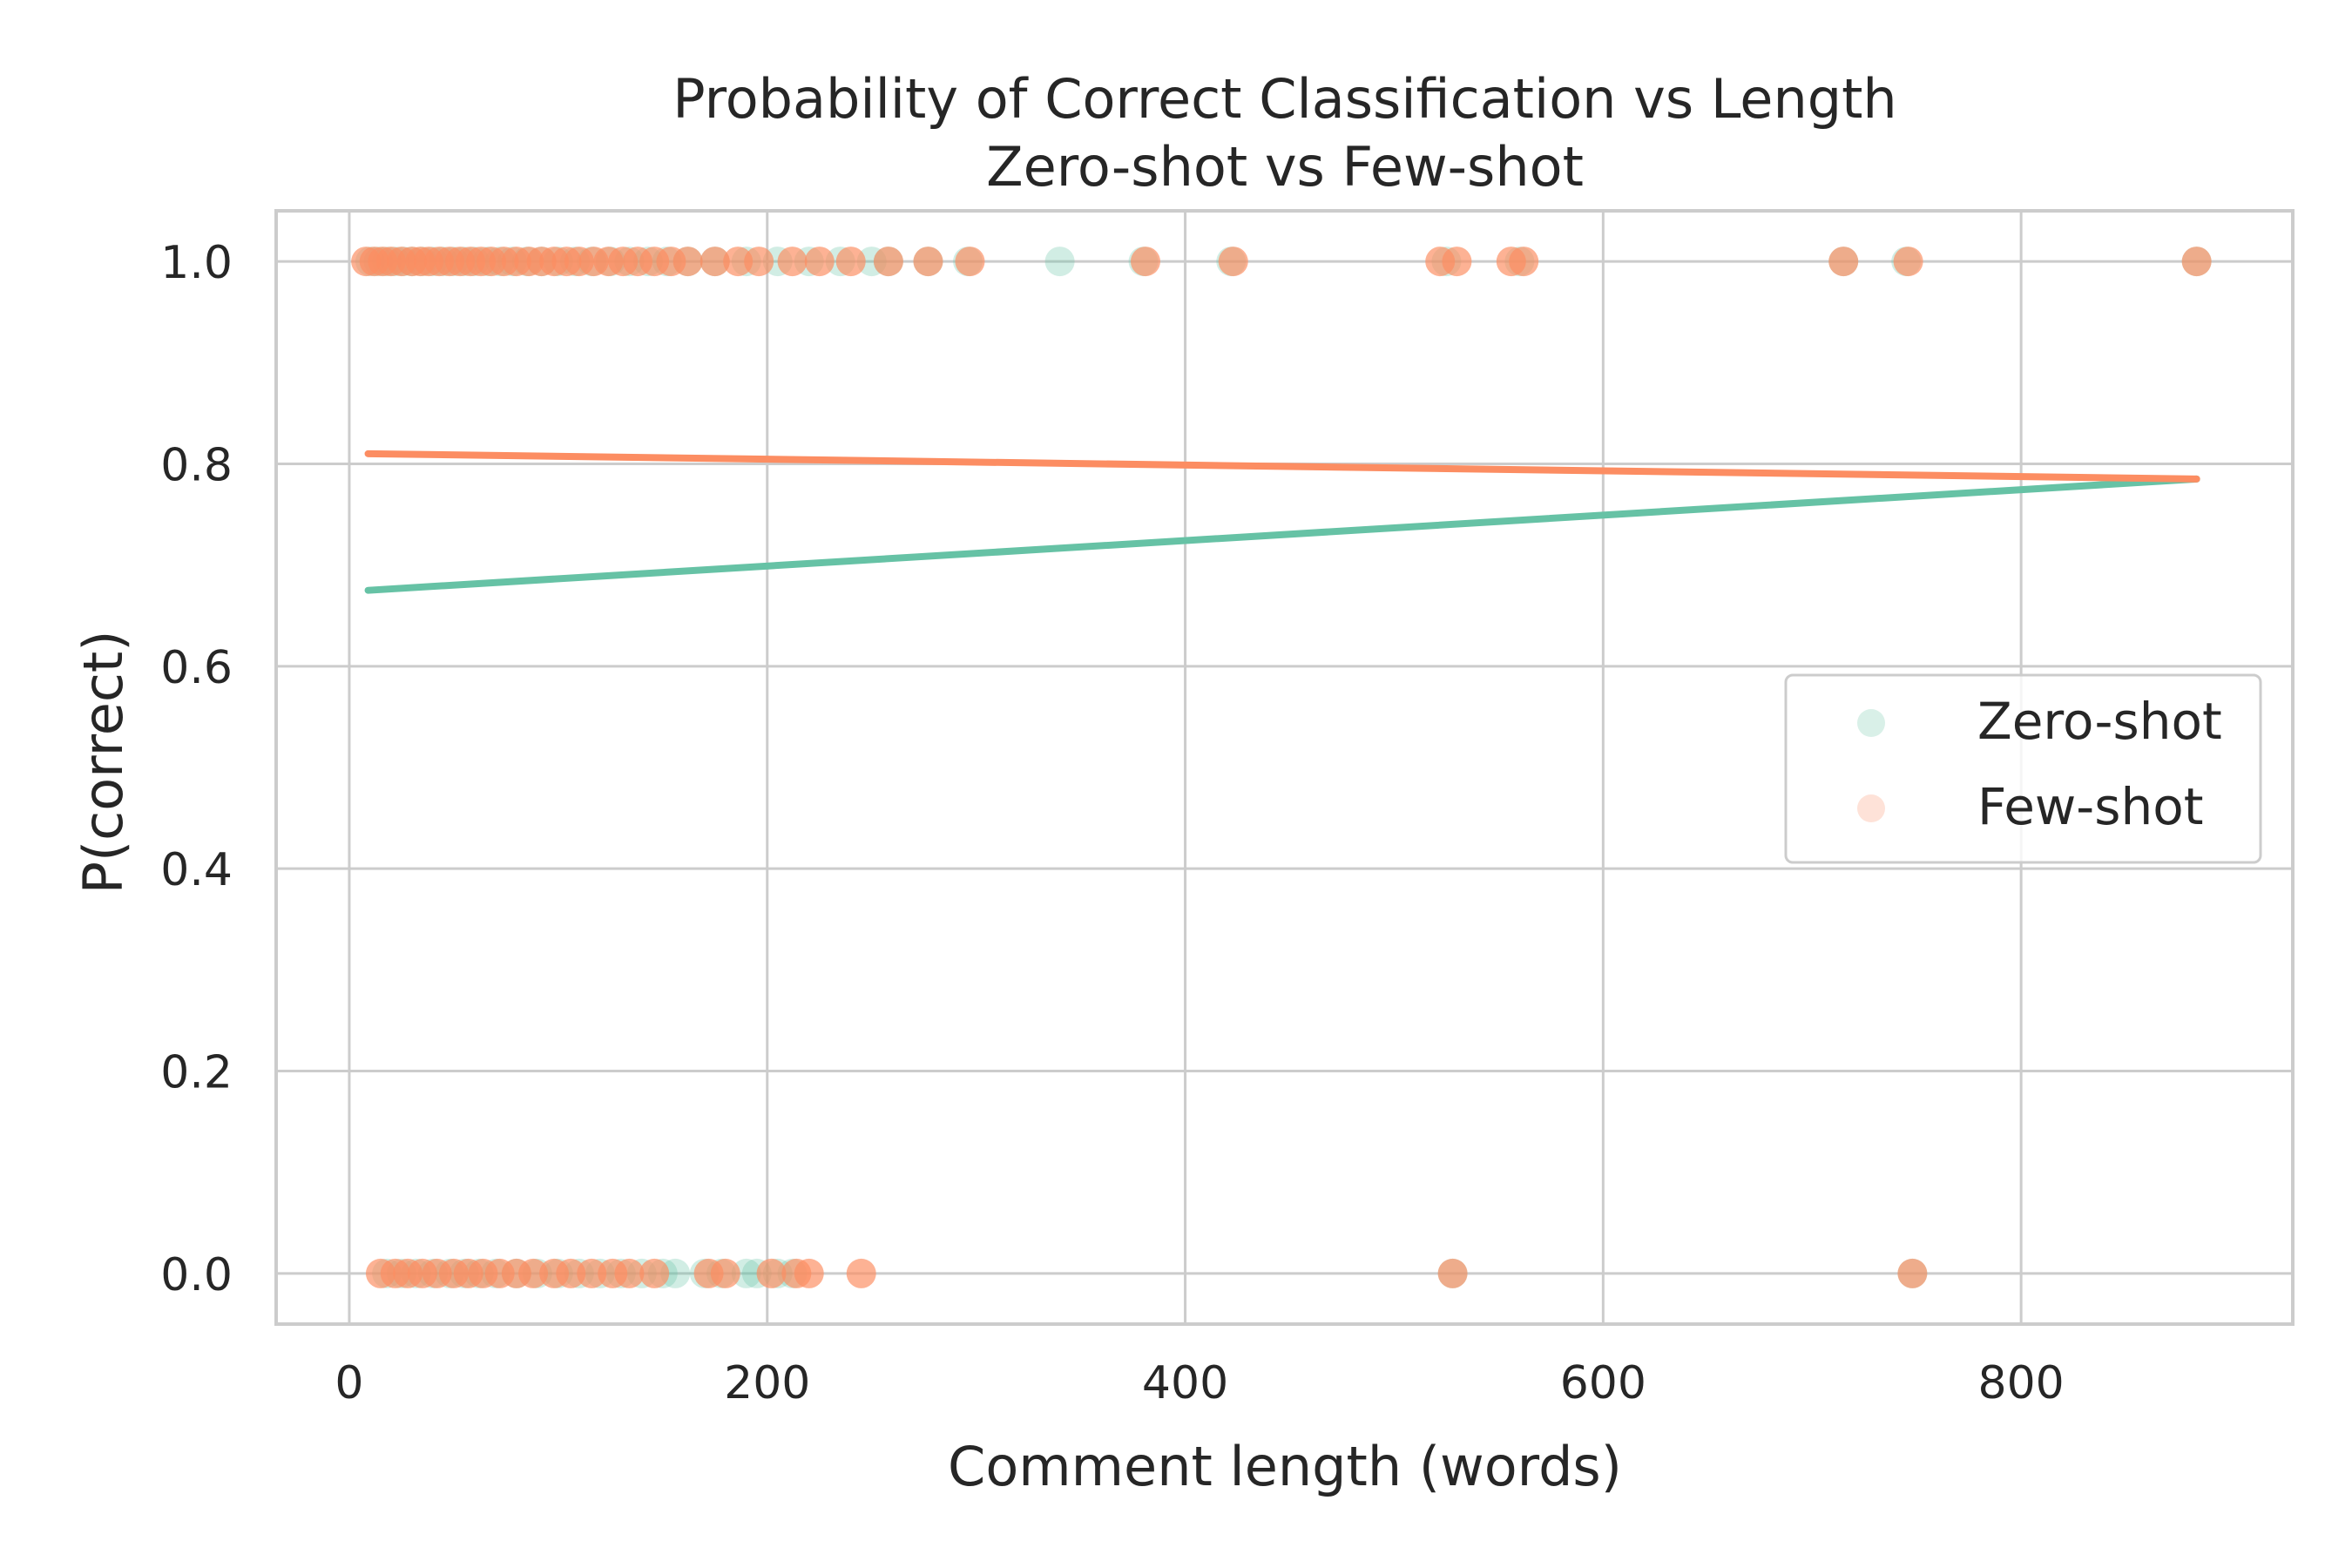  I want to click on legend: Zero-shot Few-shot, so click(2023, 768).